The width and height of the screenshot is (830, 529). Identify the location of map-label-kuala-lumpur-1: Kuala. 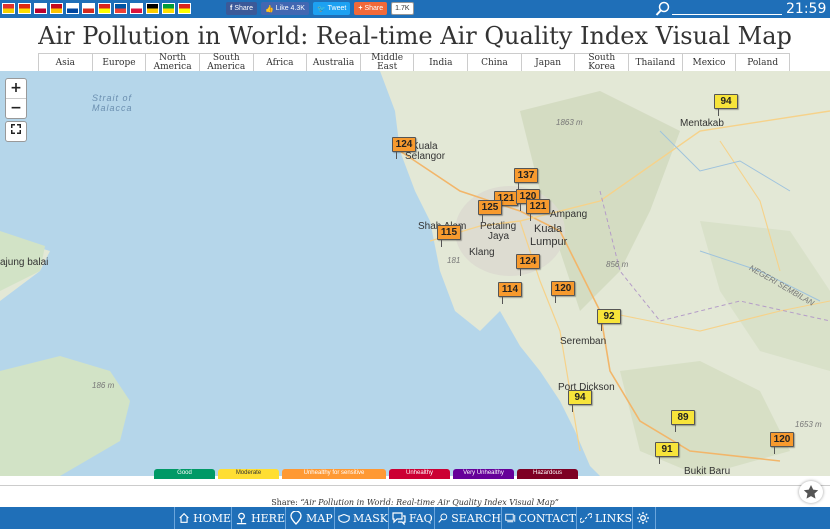
(548, 229).